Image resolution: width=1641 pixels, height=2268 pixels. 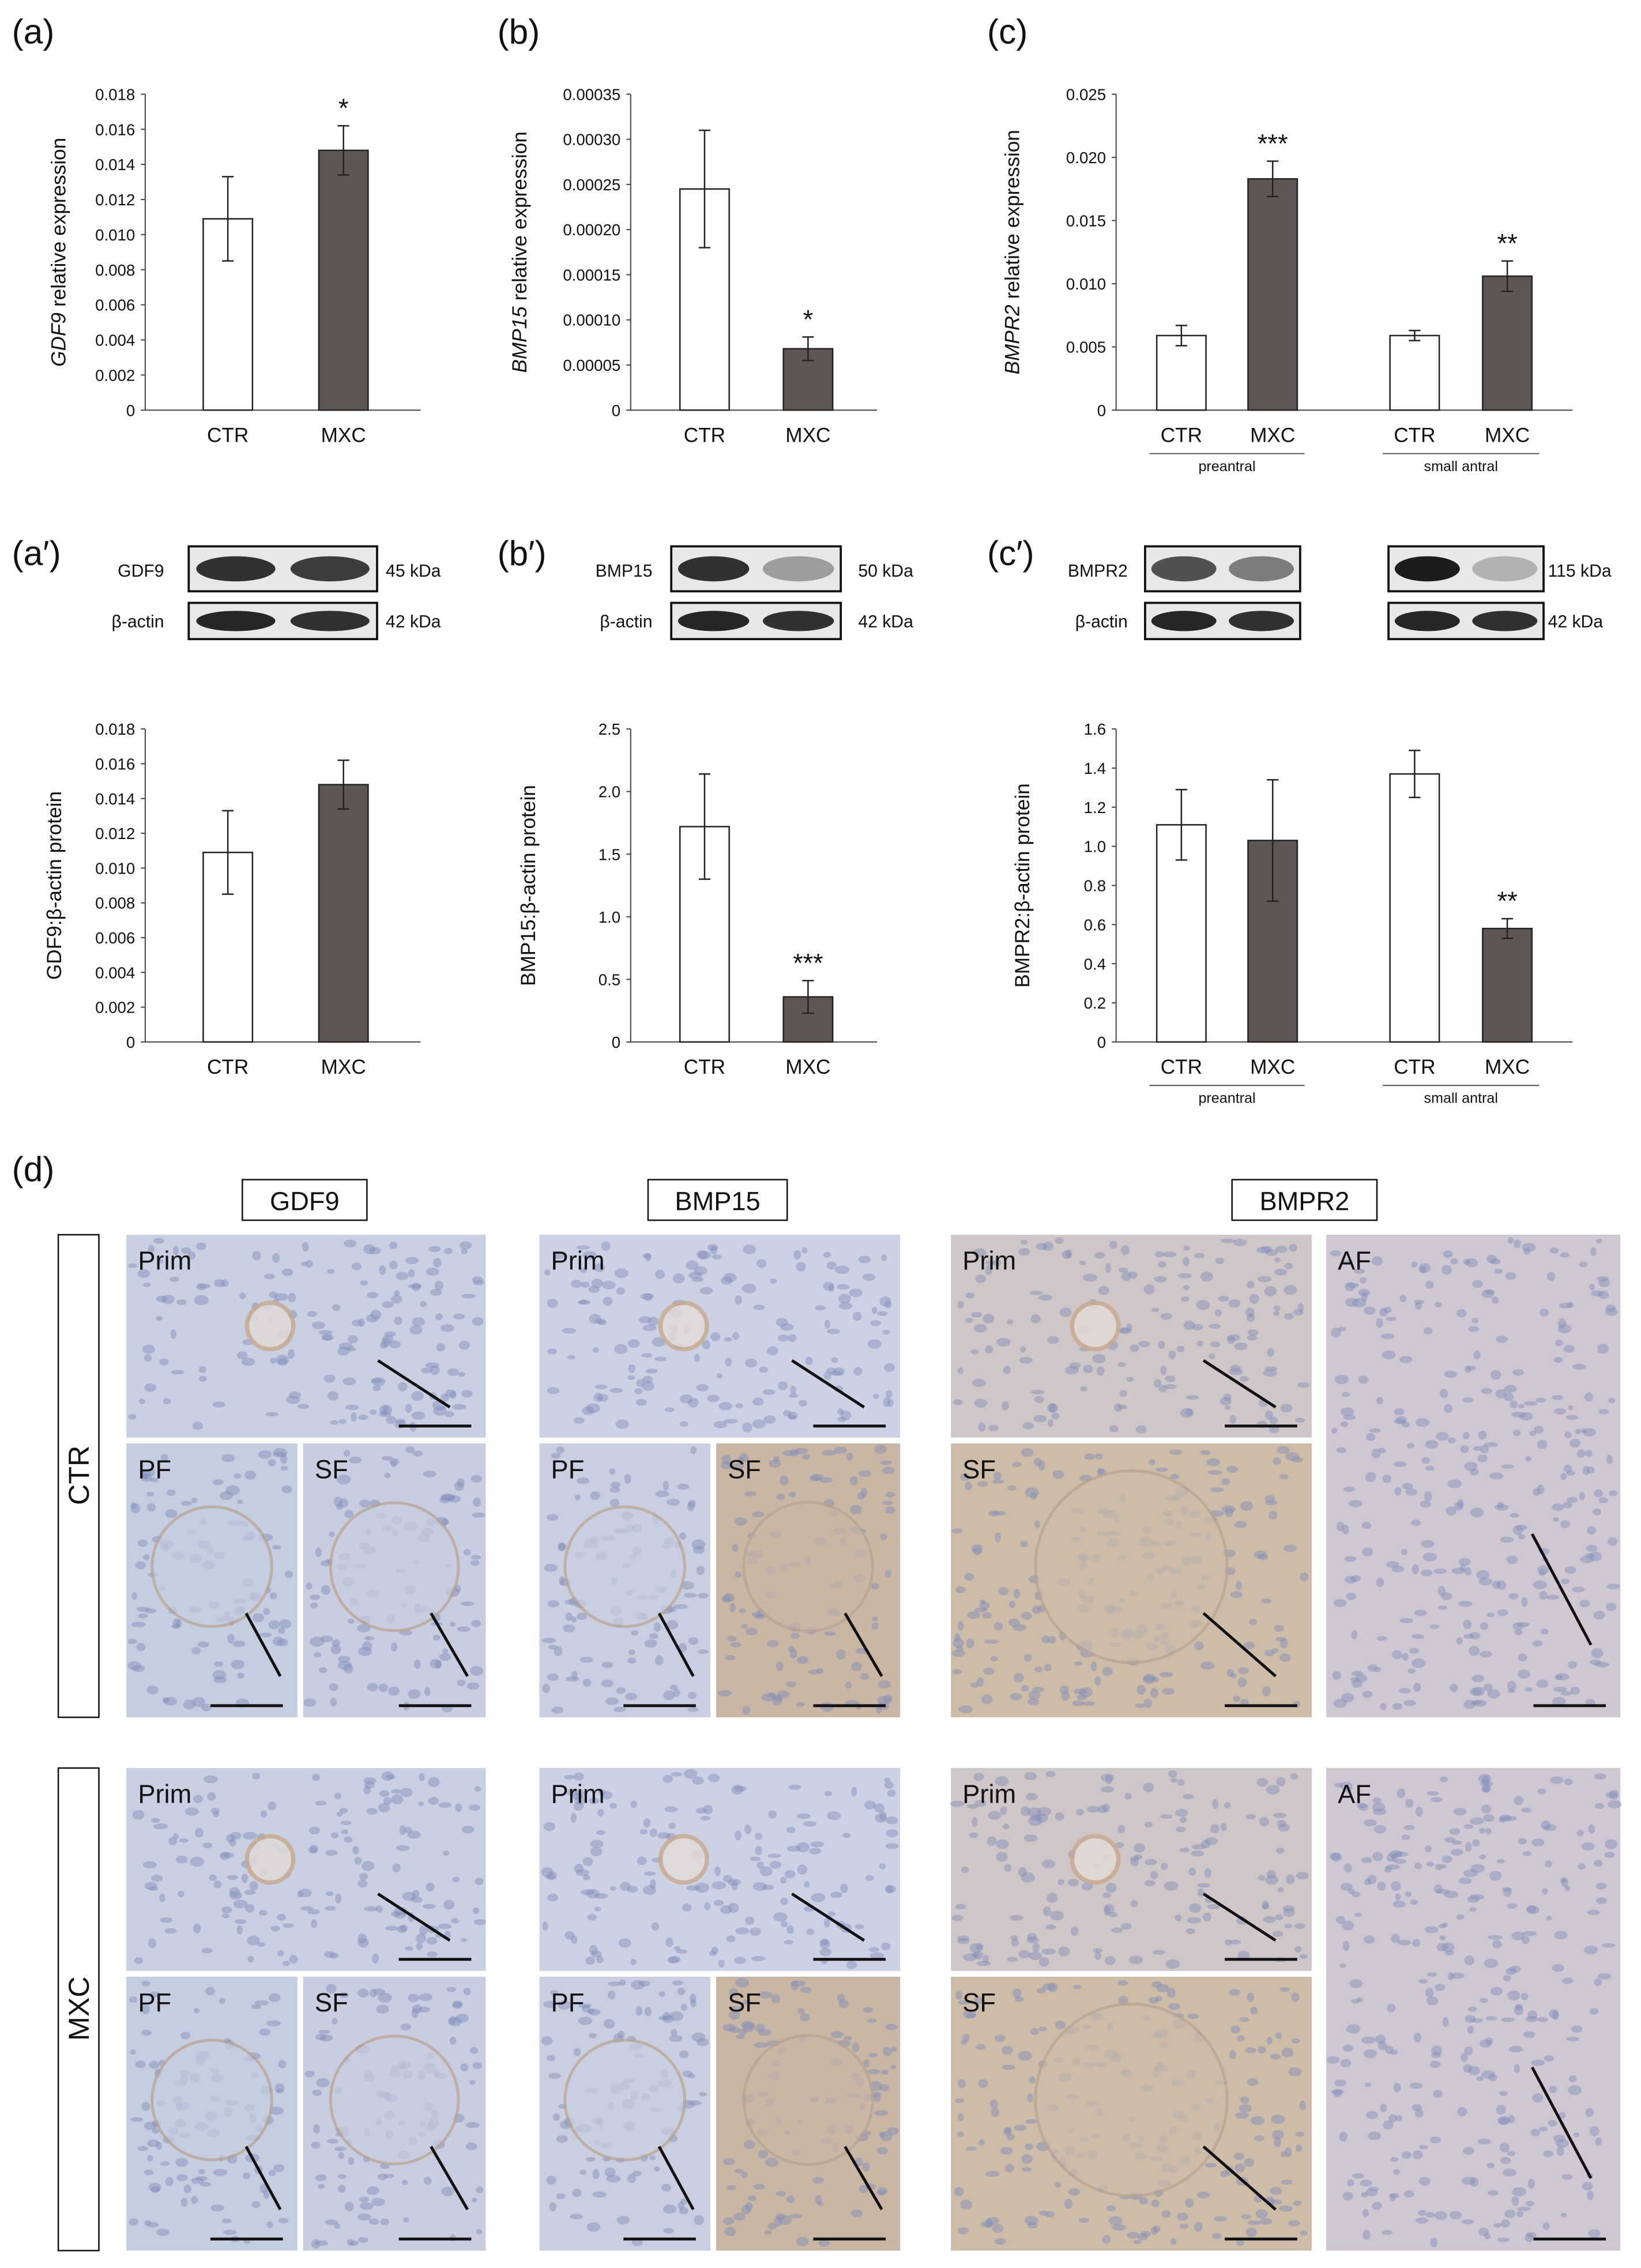 What do you see at coordinates (263, 2178) in the screenshot?
I see `arrow` at bounding box center [263, 2178].